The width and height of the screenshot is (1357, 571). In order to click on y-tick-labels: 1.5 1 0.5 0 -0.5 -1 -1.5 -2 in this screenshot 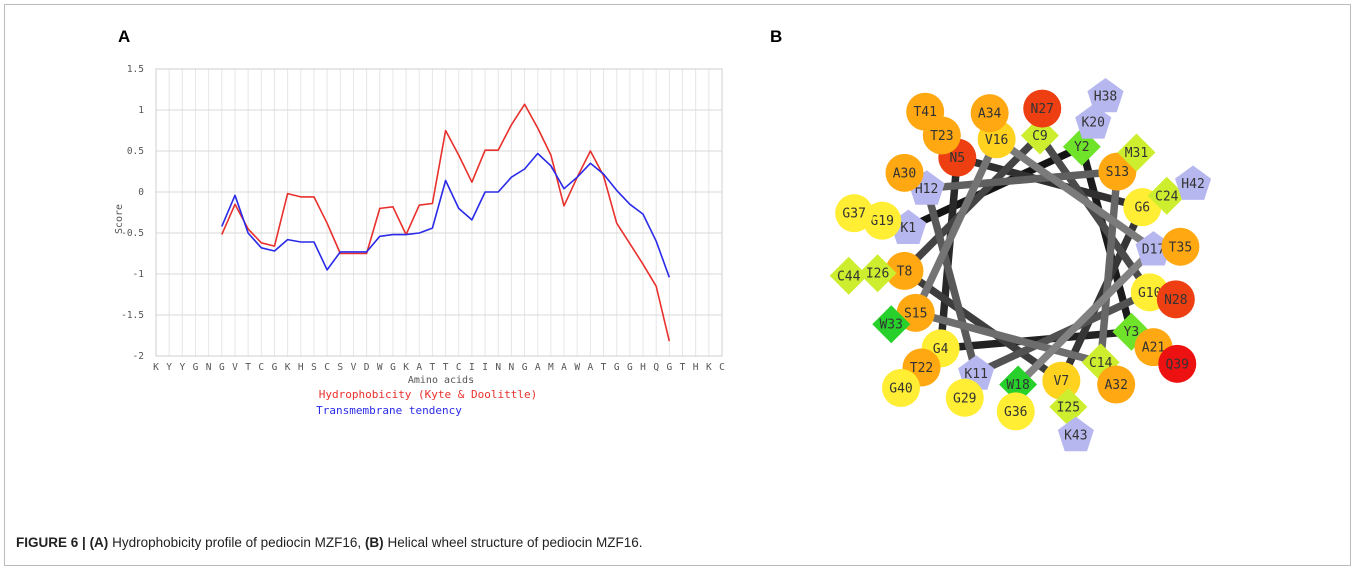, I will do `click(132, 213)`.